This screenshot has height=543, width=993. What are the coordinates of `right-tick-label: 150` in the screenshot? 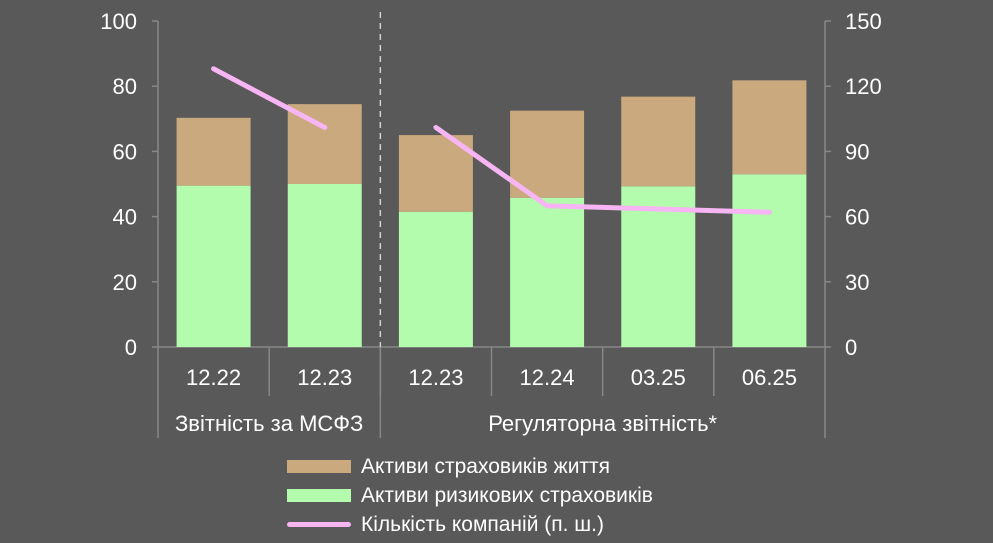 It's located at (863, 21).